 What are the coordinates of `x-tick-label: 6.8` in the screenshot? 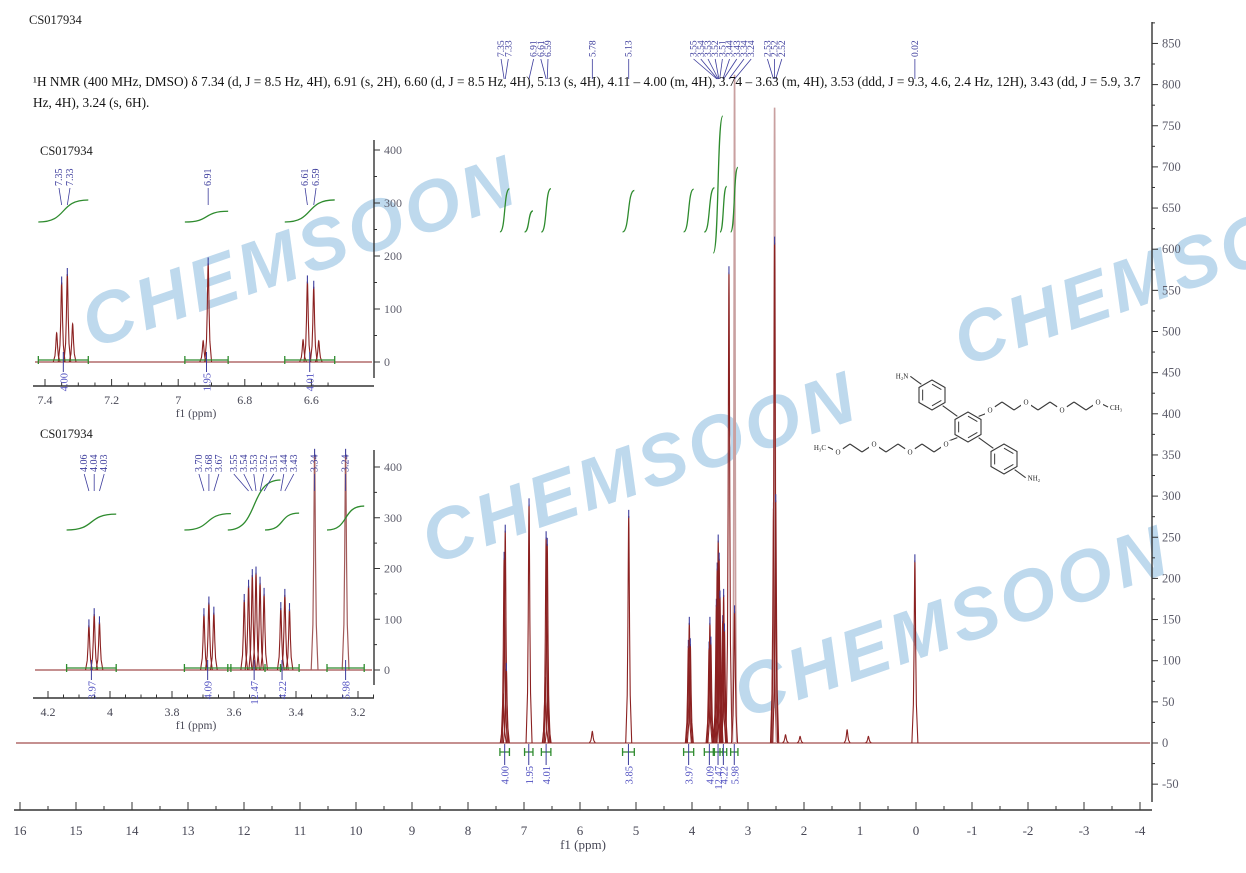 It's located at (244, 400).